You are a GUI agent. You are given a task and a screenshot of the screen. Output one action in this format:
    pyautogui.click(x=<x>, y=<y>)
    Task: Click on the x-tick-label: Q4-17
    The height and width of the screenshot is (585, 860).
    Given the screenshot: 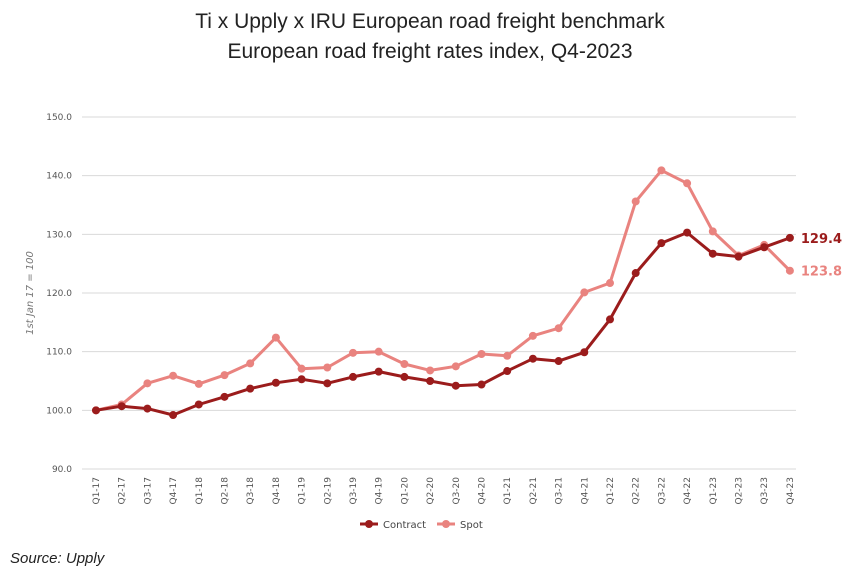 What is the action you would take?
    pyautogui.click(x=174, y=491)
    